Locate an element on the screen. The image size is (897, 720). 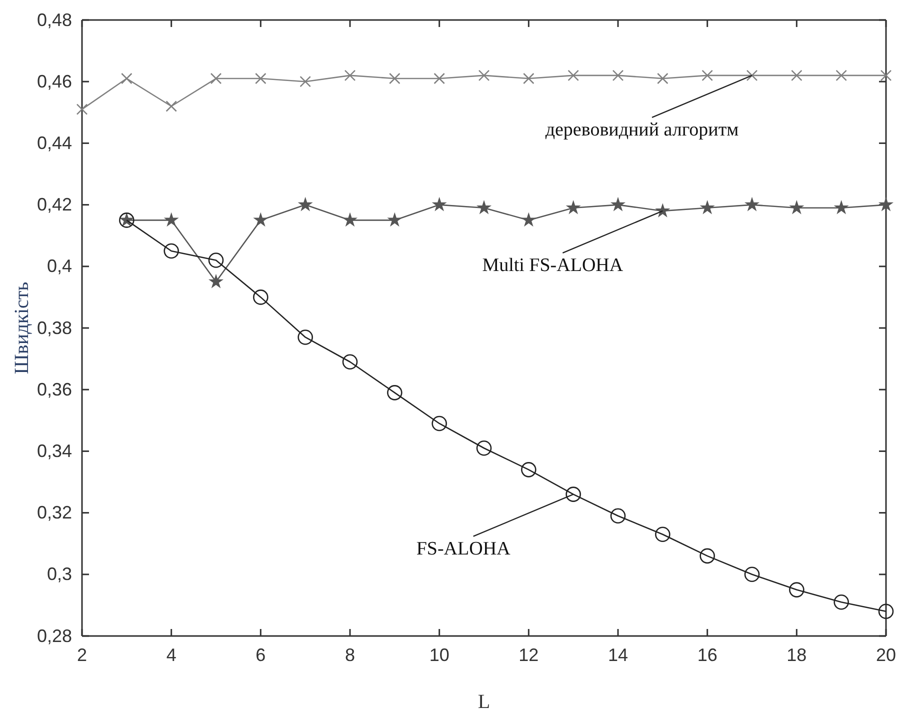
annotation: деревовидний алгоритм is located at coordinates (642, 129).